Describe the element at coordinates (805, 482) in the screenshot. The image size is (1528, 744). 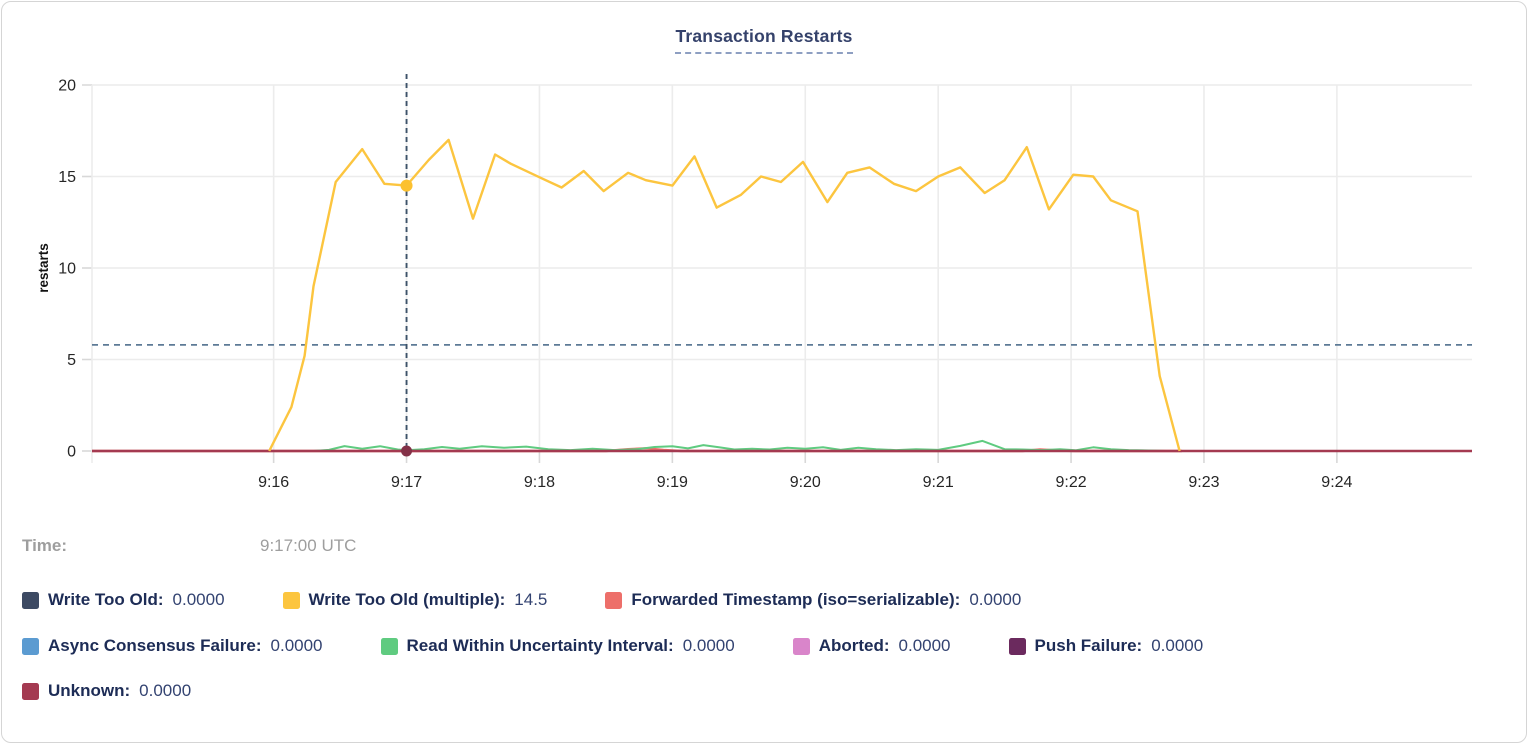
I see `x-tick-label: 9:20` at that location.